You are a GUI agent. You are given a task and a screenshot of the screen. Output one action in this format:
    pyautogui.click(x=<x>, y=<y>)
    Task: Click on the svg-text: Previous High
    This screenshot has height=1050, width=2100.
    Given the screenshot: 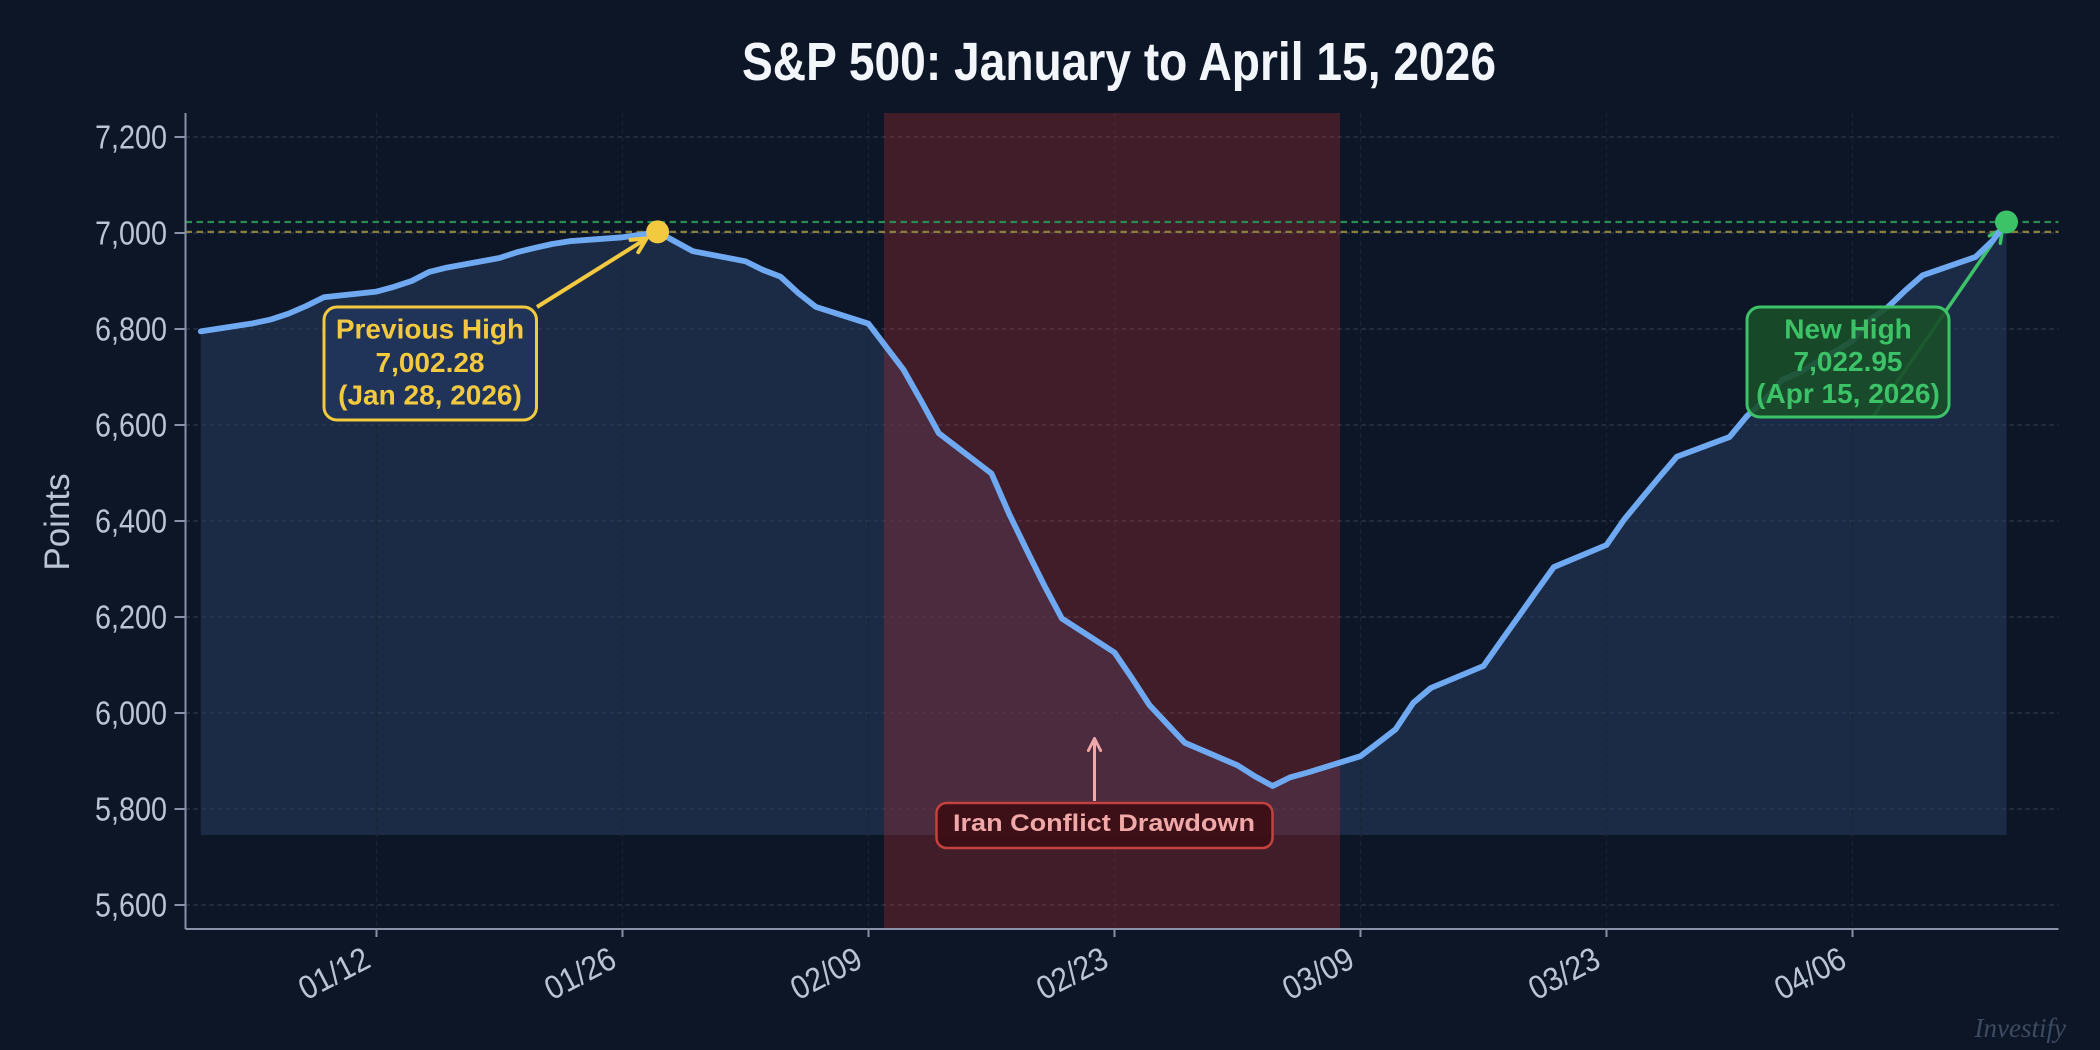 What is the action you would take?
    pyautogui.click(x=430, y=329)
    